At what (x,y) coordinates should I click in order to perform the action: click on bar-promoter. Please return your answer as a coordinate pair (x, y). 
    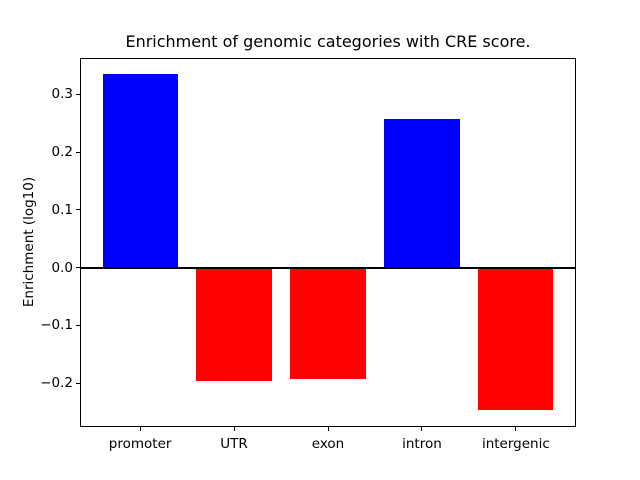
    Looking at the image, I should click on (140, 171).